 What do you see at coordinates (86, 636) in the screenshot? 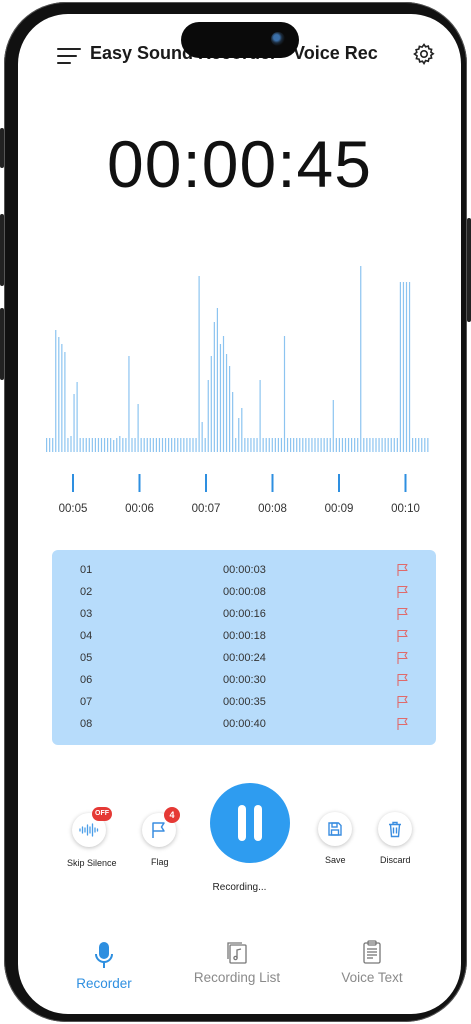
I see `flag-number: 04` at bounding box center [86, 636].